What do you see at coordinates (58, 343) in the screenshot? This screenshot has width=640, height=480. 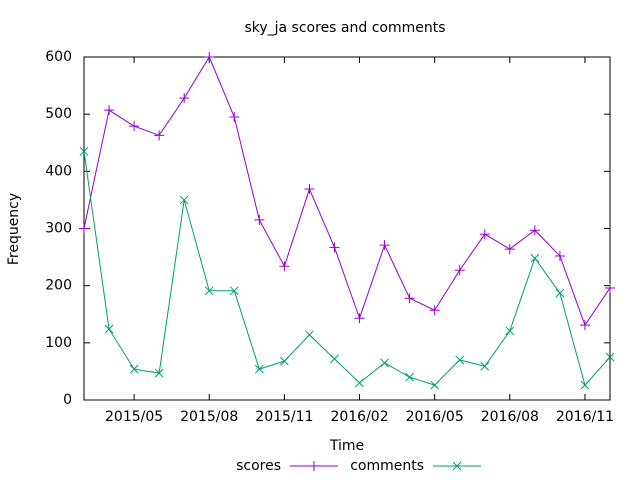 I see `y-tick-label: 100` at bounding box center [58, 343].